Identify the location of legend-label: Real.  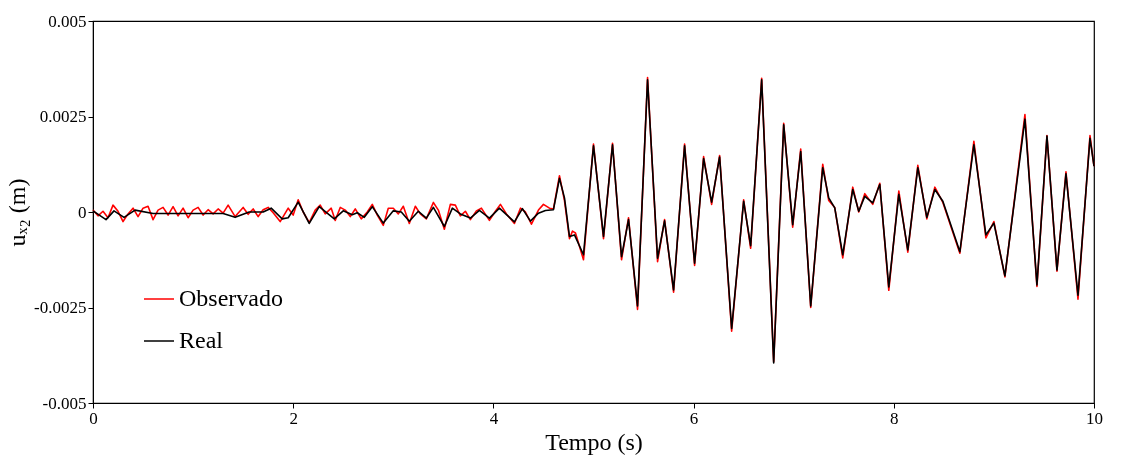
(201, 340).